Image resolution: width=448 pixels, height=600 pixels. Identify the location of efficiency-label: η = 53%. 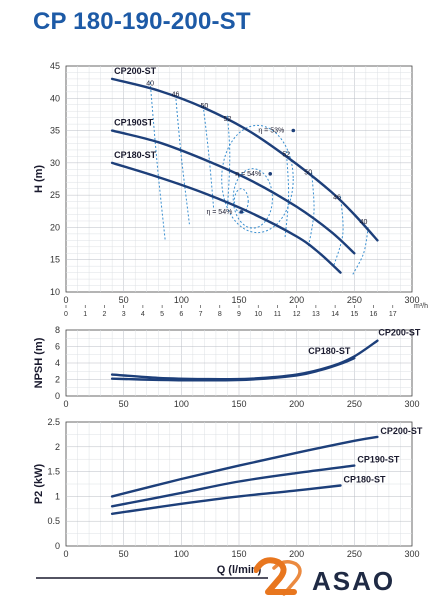
(271, 131).